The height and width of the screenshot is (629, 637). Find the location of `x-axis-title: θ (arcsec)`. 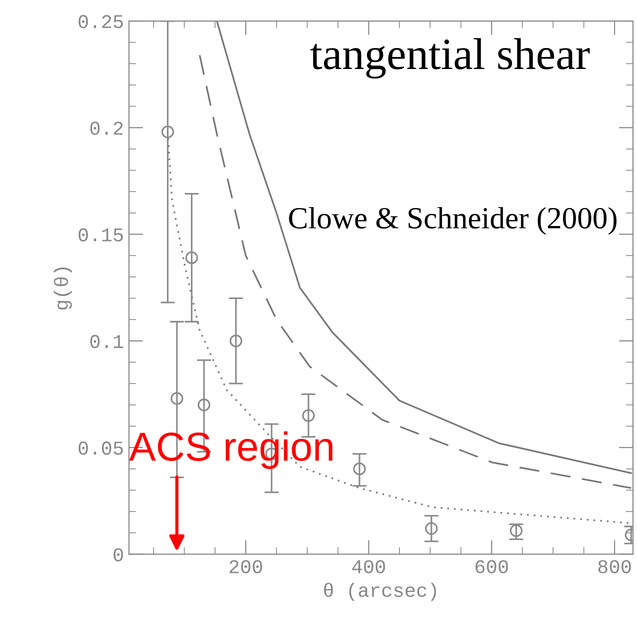

x-axis-title: θ (arcsec) is located at coordinates (380, 591).